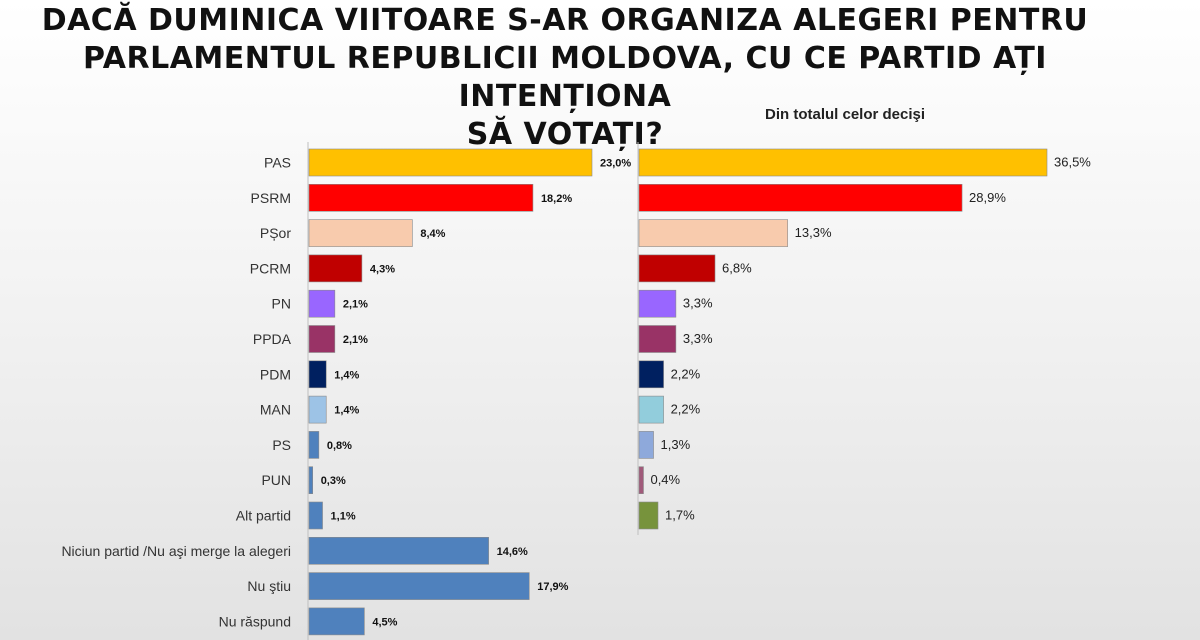 This screenshot has width=1200, height=640. What do you see at coordinates (272, 339) in the screenshot?
I see `category-label-5: PPDA` at bounding box center [272, 339].